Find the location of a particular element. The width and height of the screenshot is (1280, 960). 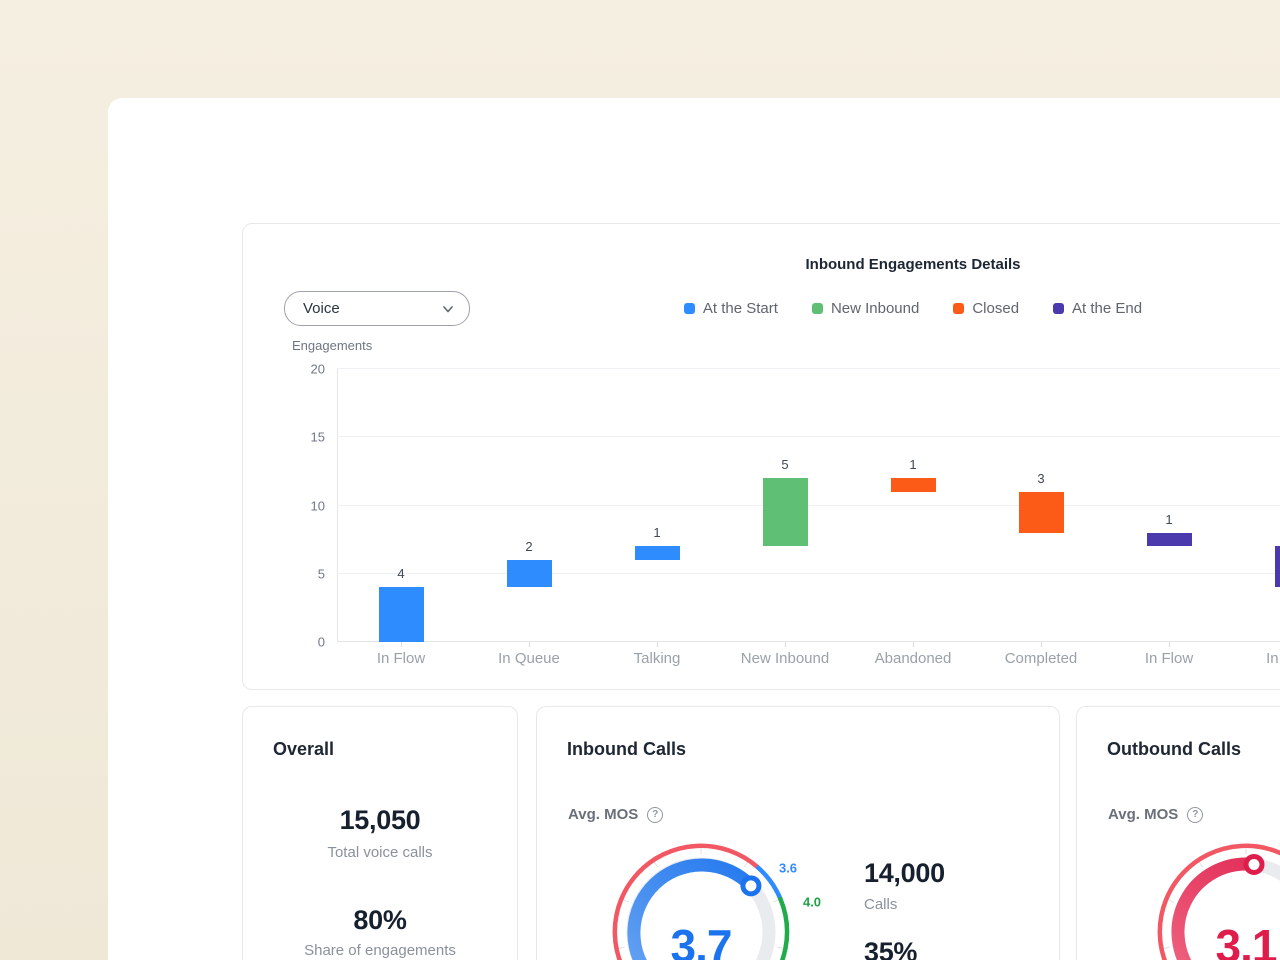

legend-label: At the Start is located at coordinates (740, 308).